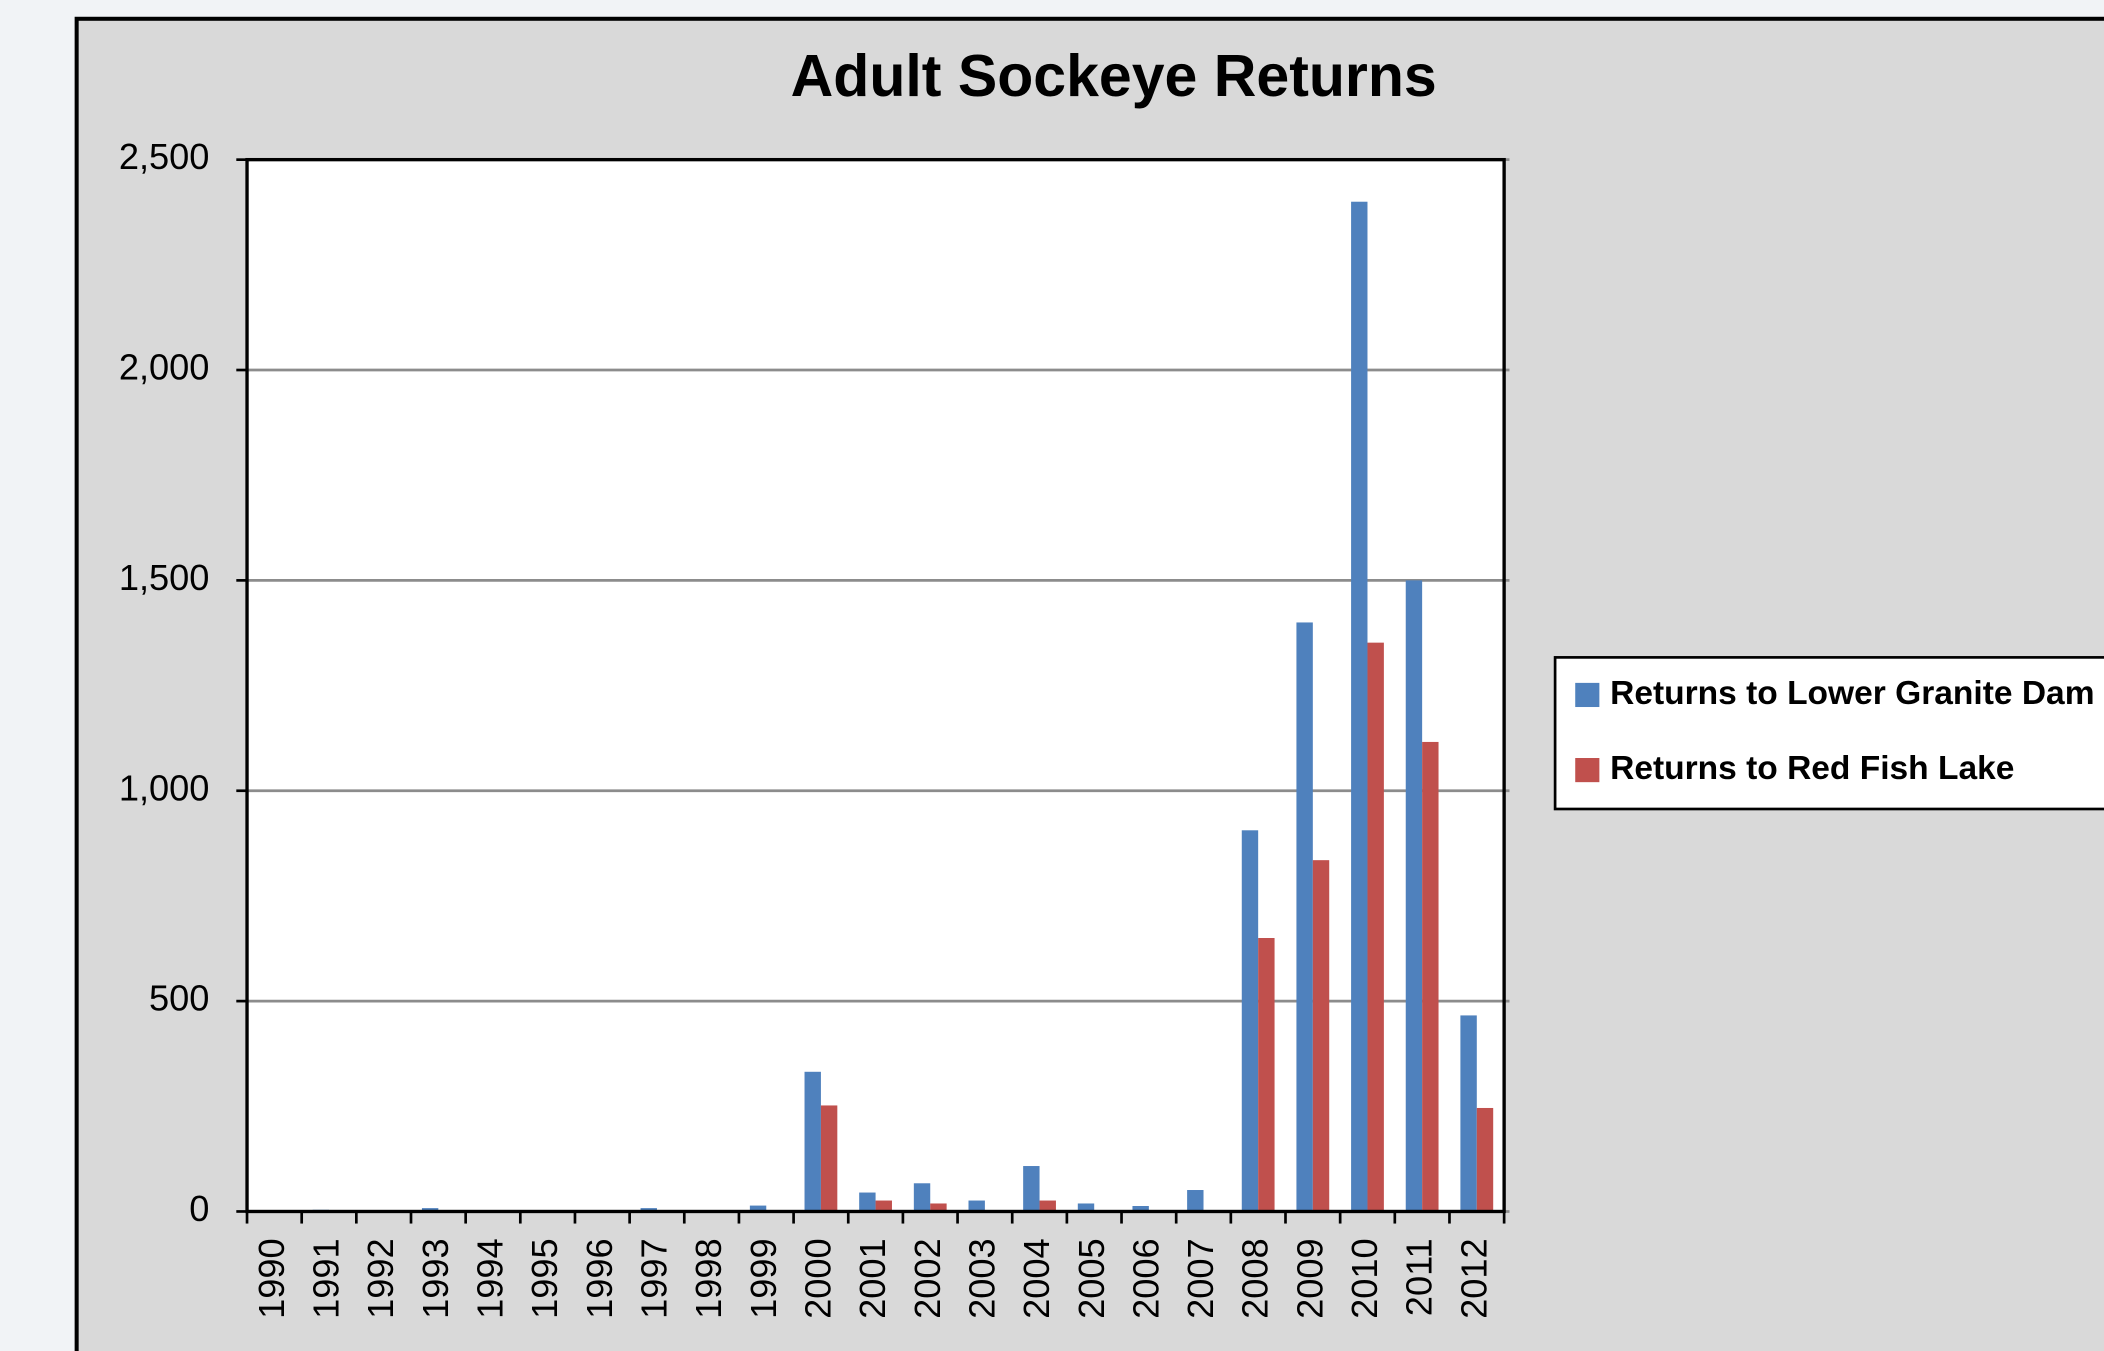  What do you see at coordinates (599, 1278) in the screenshot?
I see `x-tick-label: 1996` at bounding box center [599, 1278].